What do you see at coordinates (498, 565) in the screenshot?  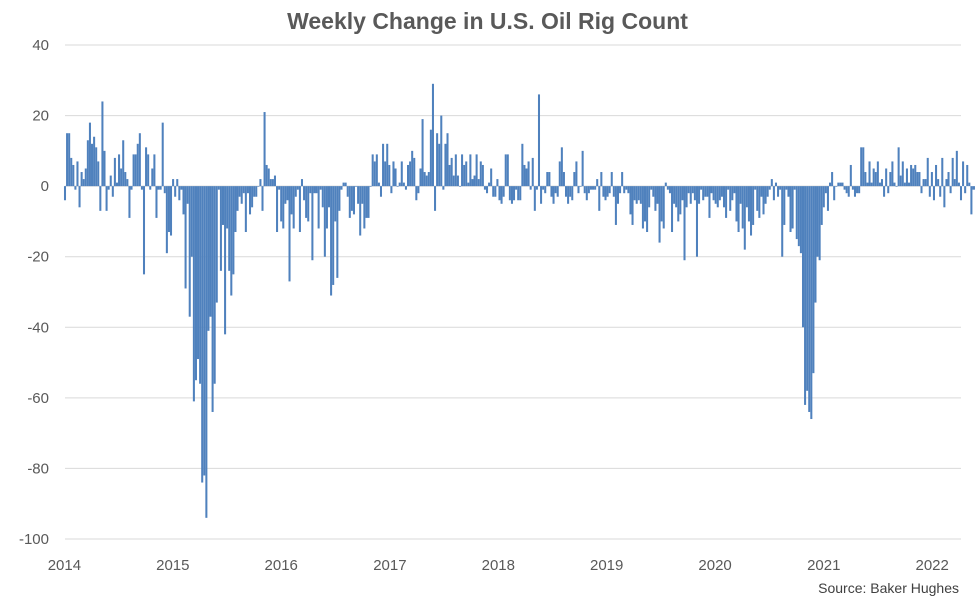 I see `x-tick-label: 2018` at bounding box center [498, 565].